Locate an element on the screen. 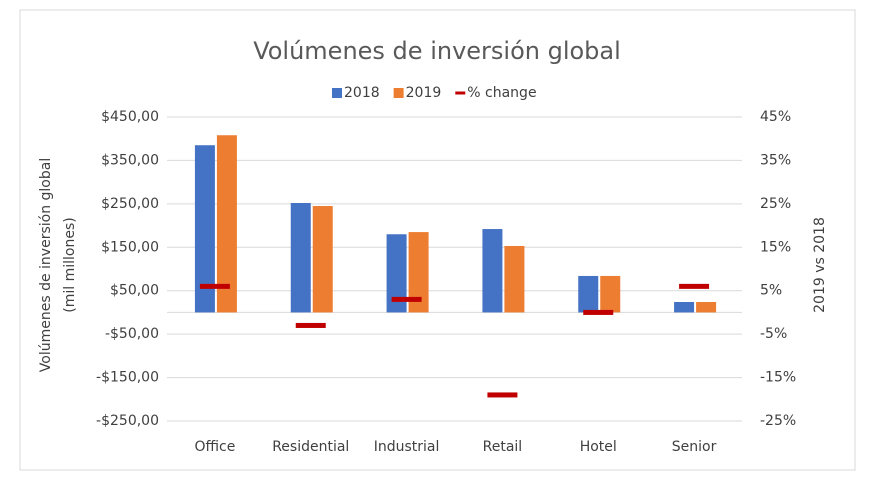  y-tick-label: $450,00 is located at coordinates (130, 117).